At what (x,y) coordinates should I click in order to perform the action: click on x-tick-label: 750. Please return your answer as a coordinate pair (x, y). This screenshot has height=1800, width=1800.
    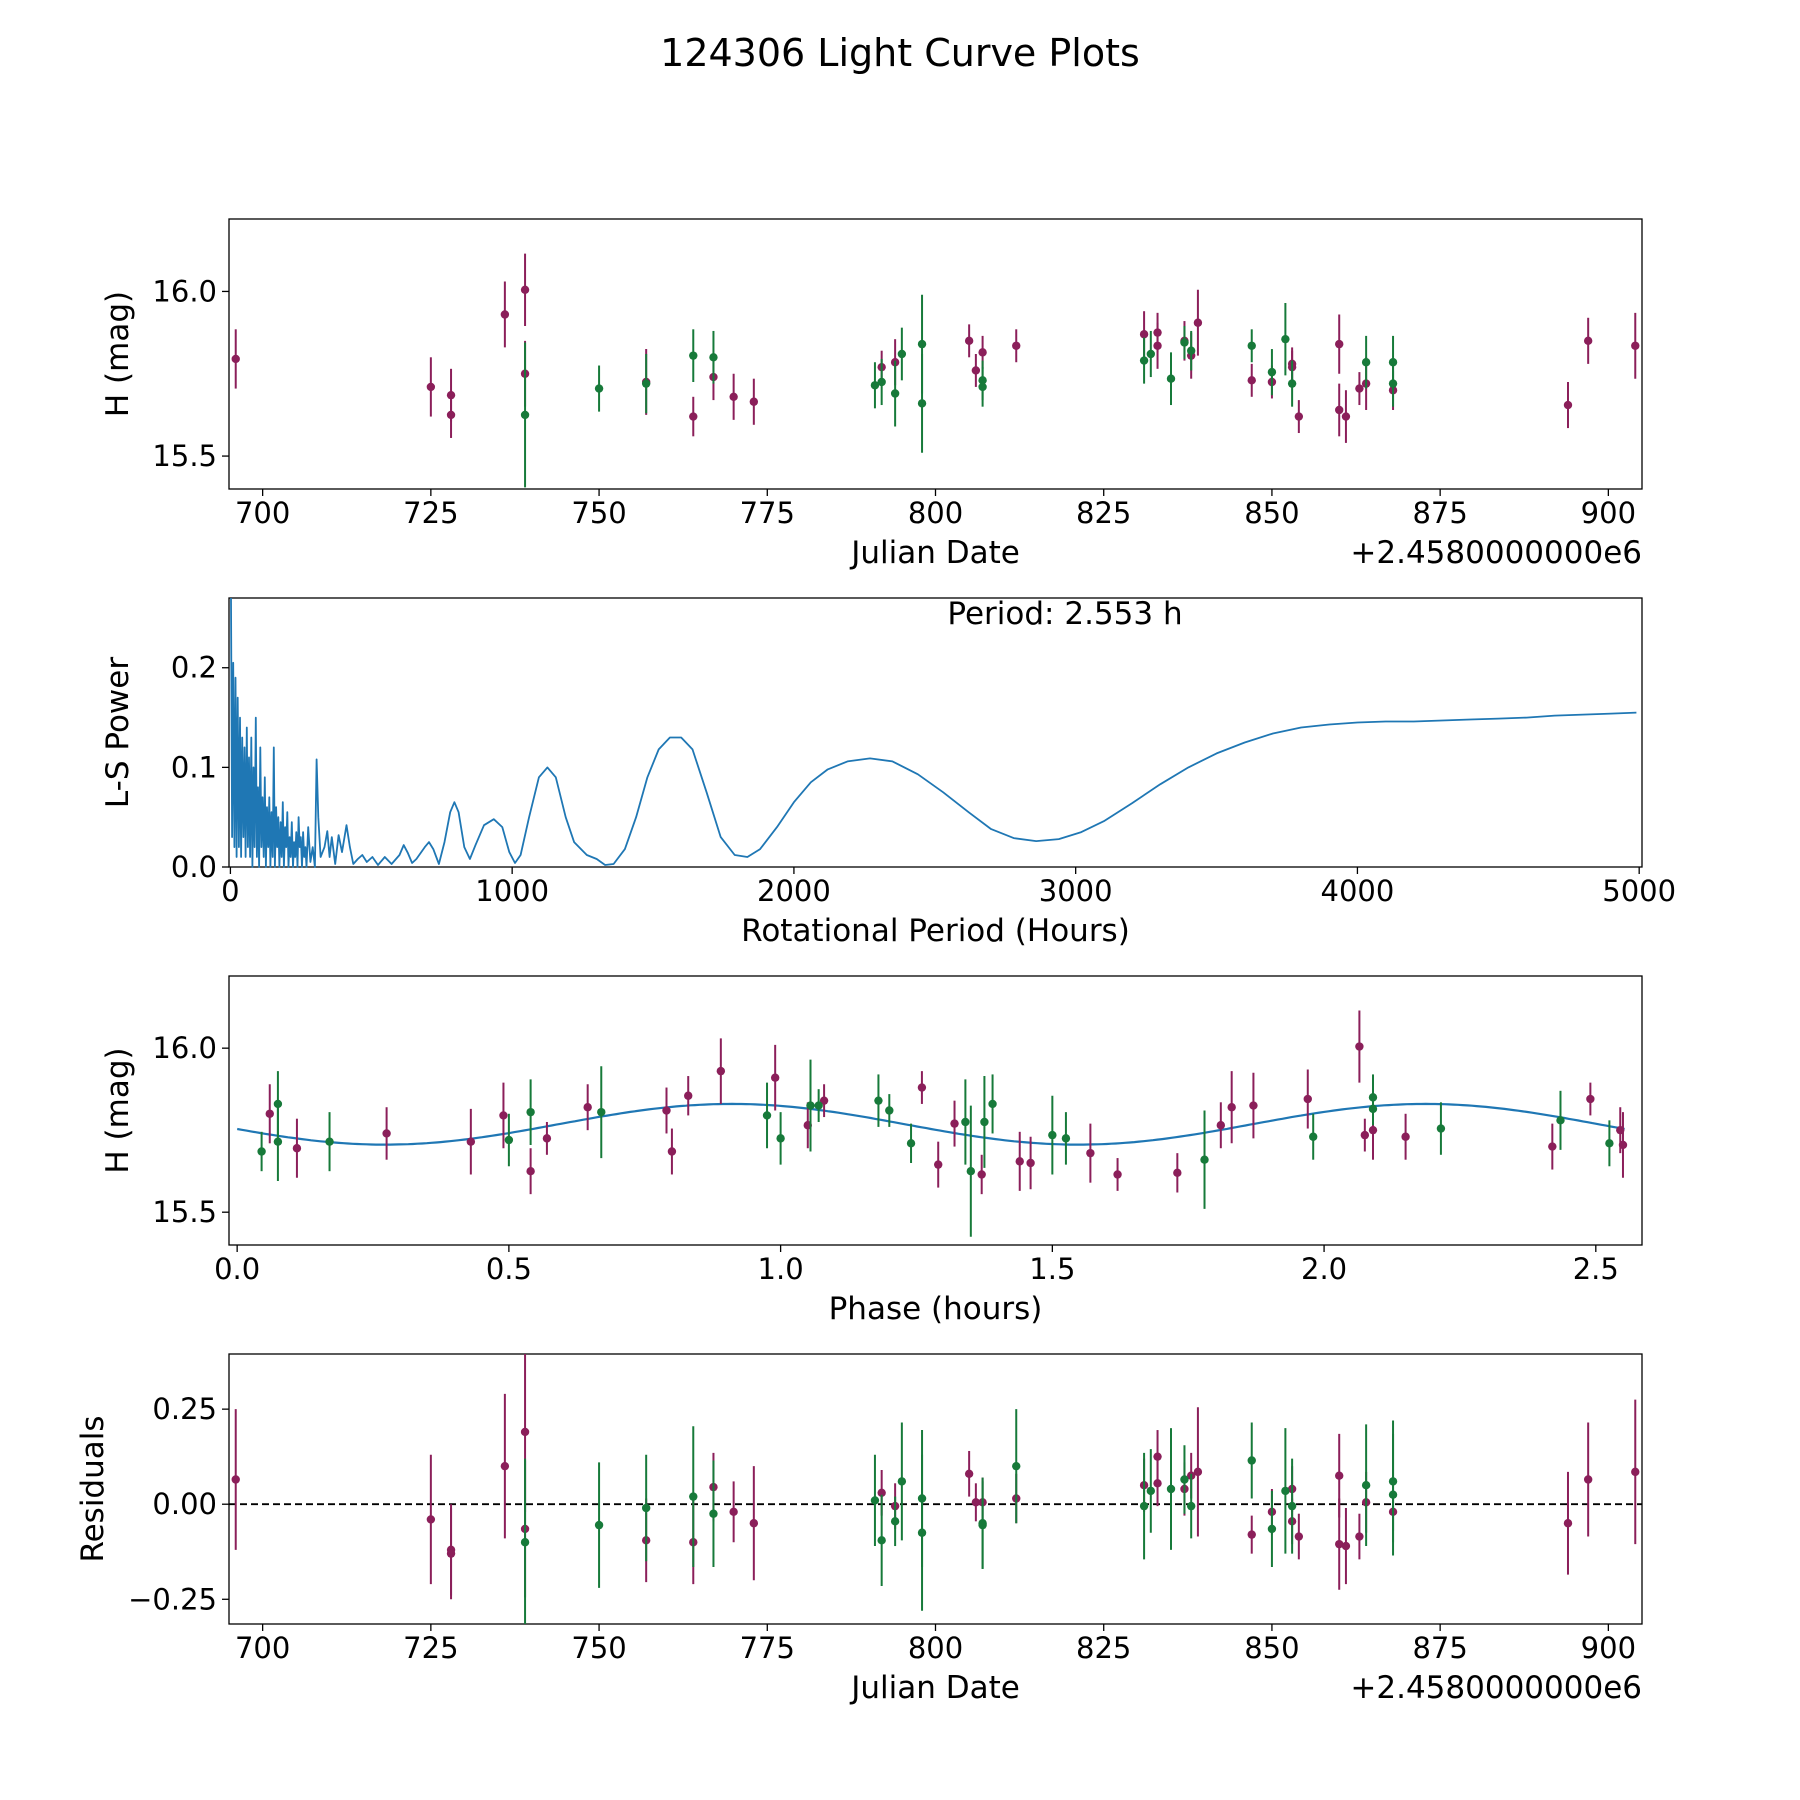
    Looking at the image, I should click on (598, 513).